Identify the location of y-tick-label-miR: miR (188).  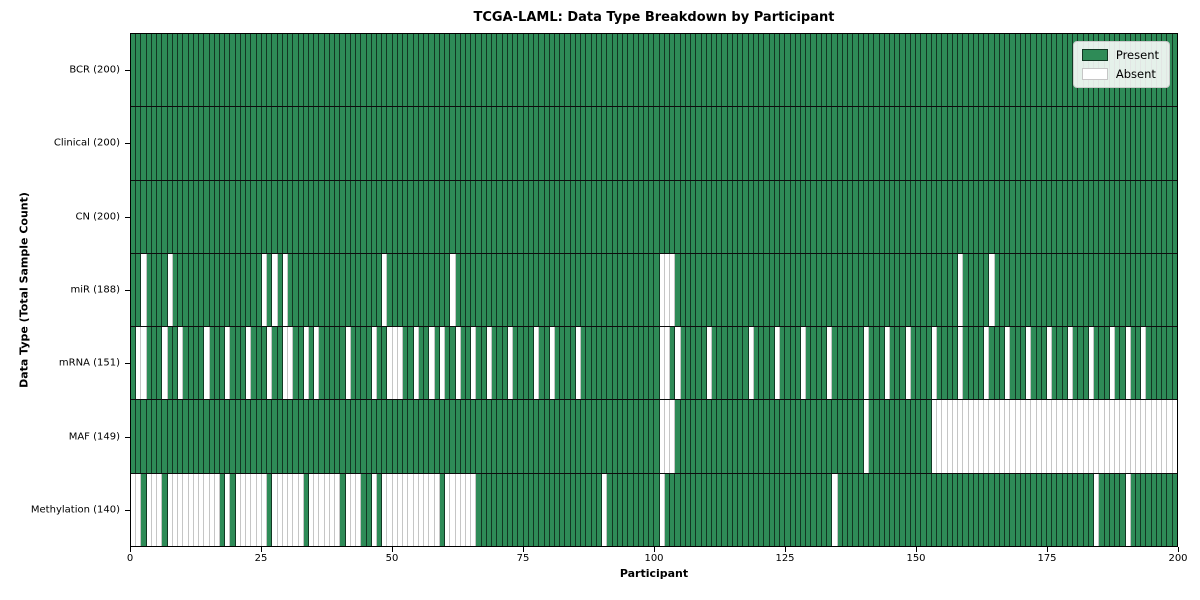
(95, 290).